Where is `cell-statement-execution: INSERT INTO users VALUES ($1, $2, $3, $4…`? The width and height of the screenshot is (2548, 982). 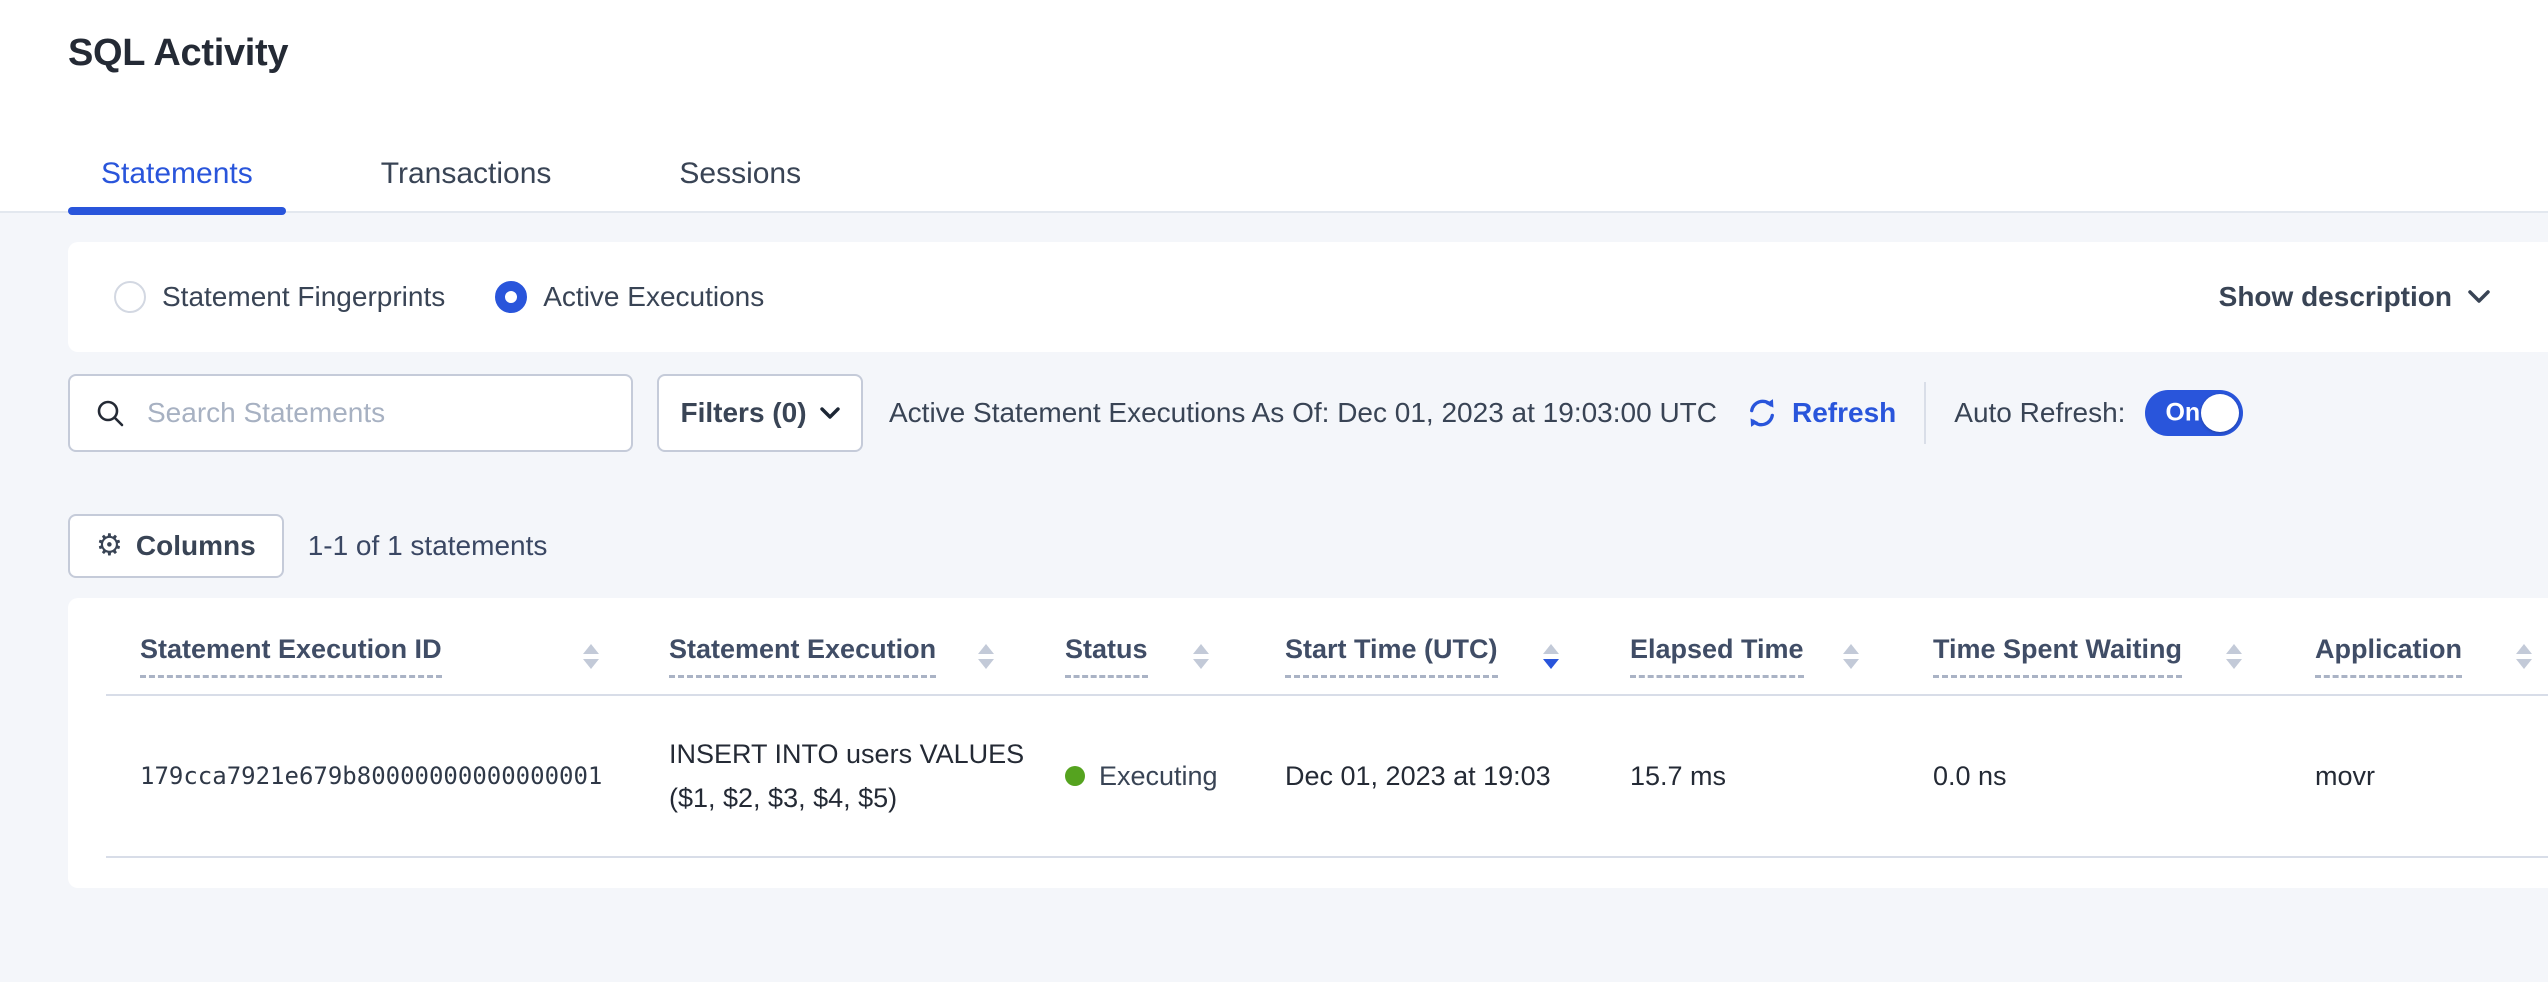
cell-statement-execution: INSERT INTO users VALUES ($1, $2, $3, $4… is located at coordinates (842, 776).